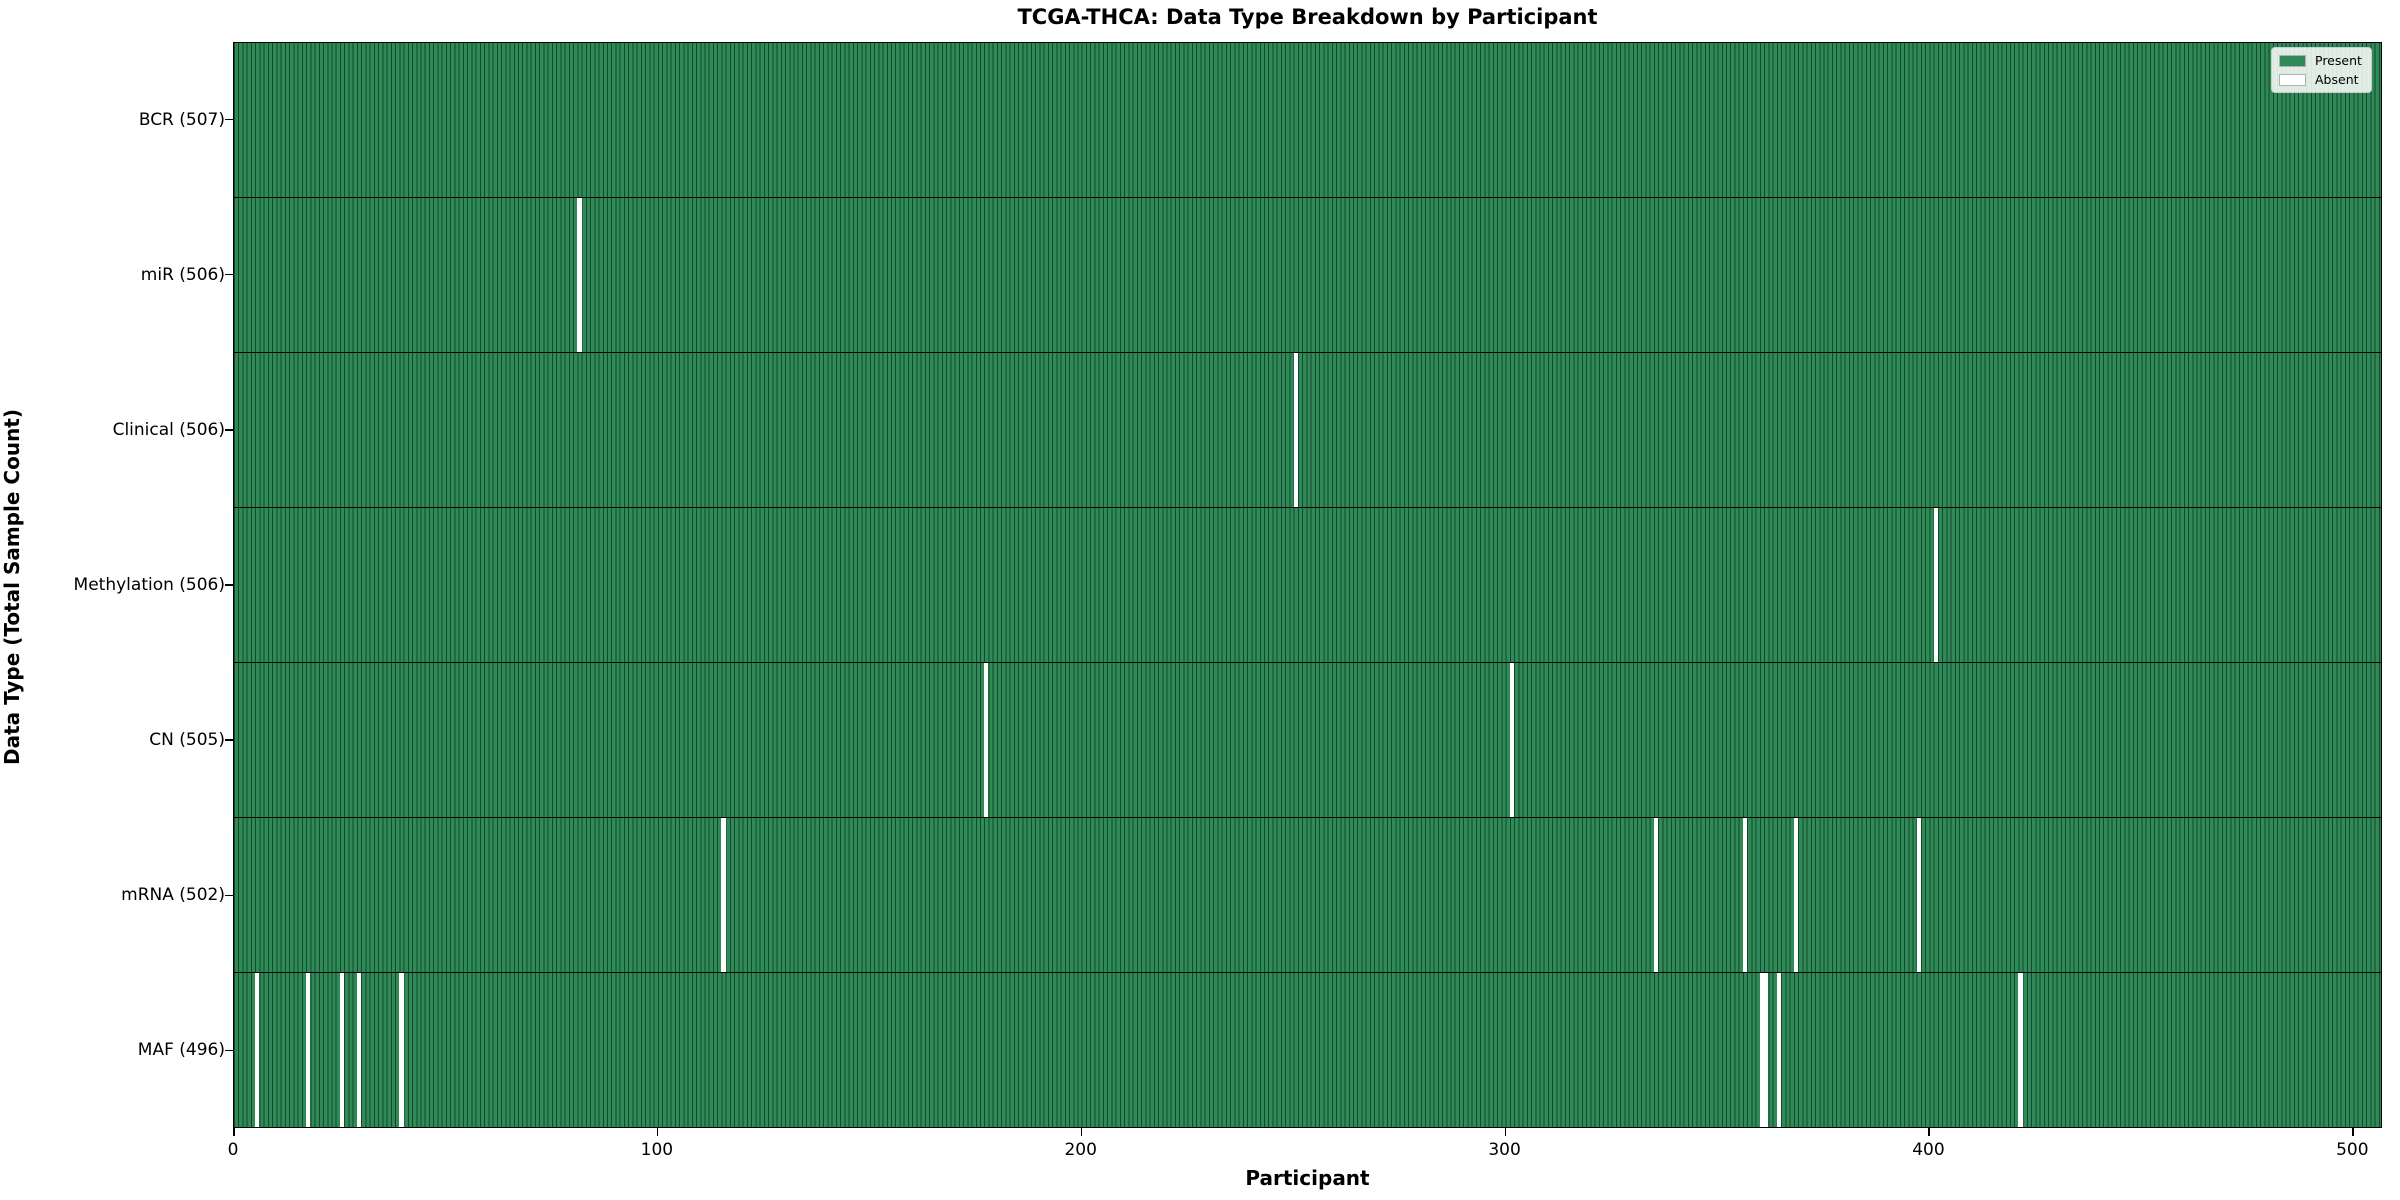 This screenshot has width=2400, height=1200. I want to click on y-tick-label-clinical: Clinical (506), so click(168, 429).